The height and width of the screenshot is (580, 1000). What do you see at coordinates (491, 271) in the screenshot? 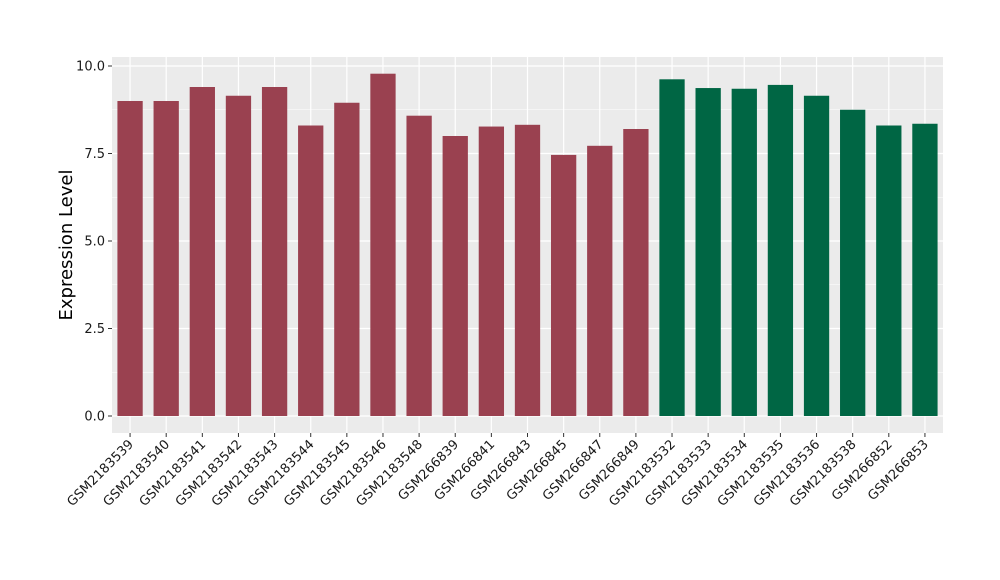
I see `bar-gsm266841` at bounding box center [491, 271].